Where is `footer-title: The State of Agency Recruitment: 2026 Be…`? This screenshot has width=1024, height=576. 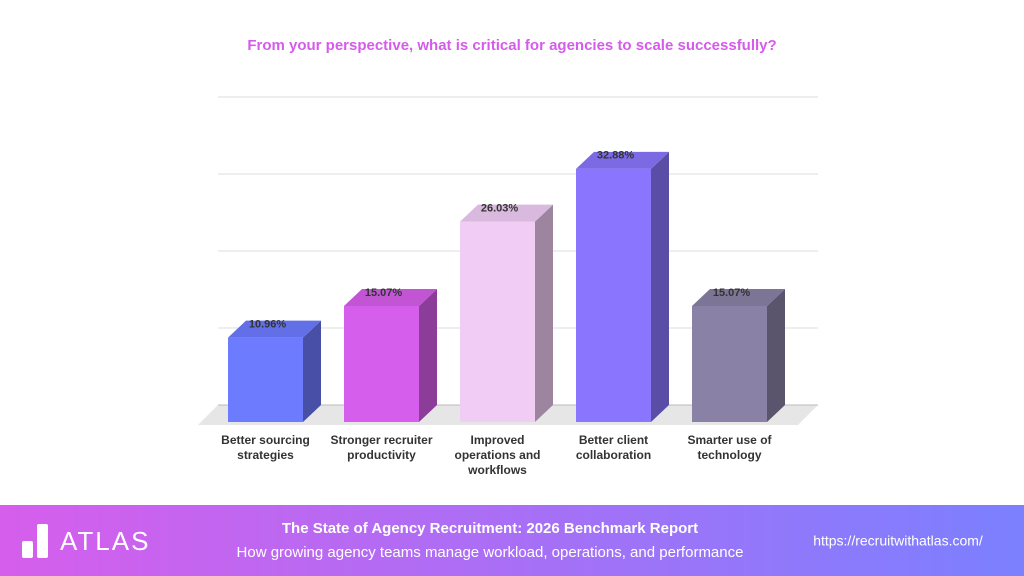 footer-title: The State of Agency Recruitment: 2026 Be… is located at coordinates (490, 528).